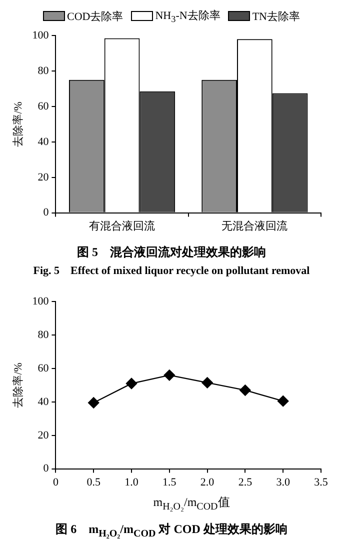  What do you see at coordinates (255, 225) in the screenshot?
I see `x-tick-label: 无混合液回流` at bounding box center [255, 225].